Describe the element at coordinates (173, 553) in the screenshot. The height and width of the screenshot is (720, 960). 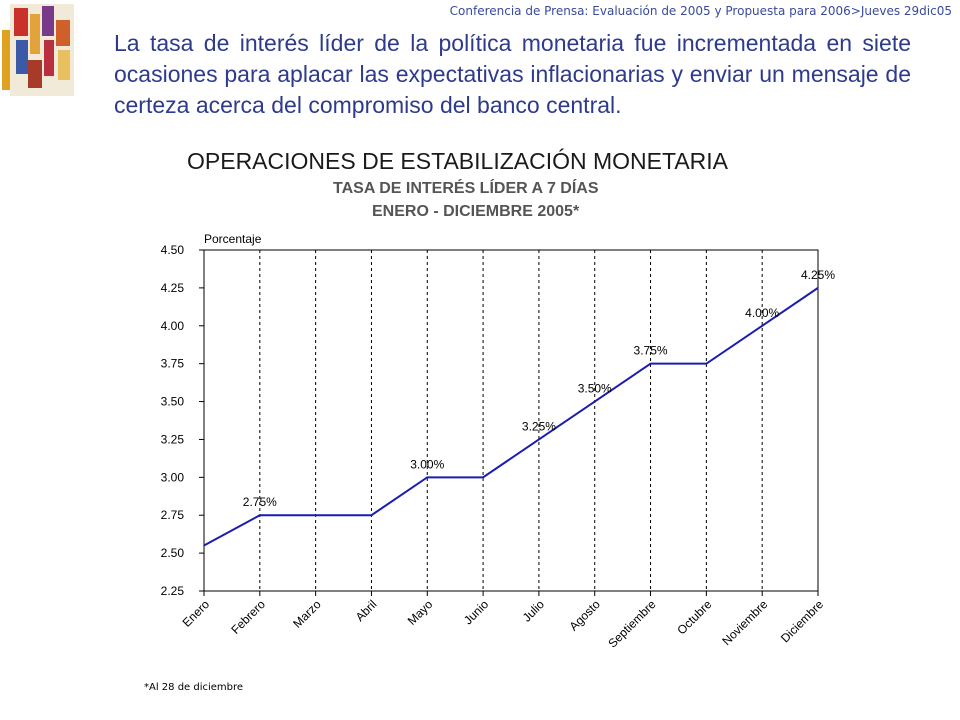
I see `y-tick-label: 2.50` at that location.